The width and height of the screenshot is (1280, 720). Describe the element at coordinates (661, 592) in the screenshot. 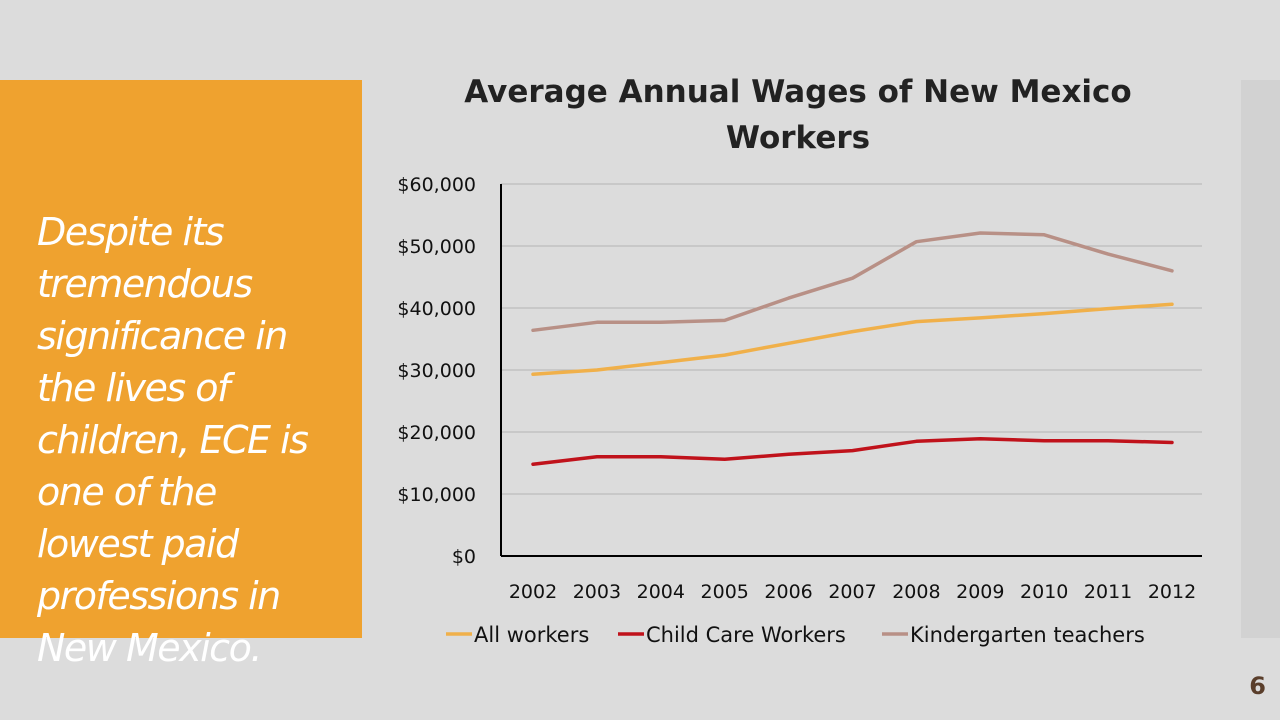

I see `x-tick-label: 2004` at that location.